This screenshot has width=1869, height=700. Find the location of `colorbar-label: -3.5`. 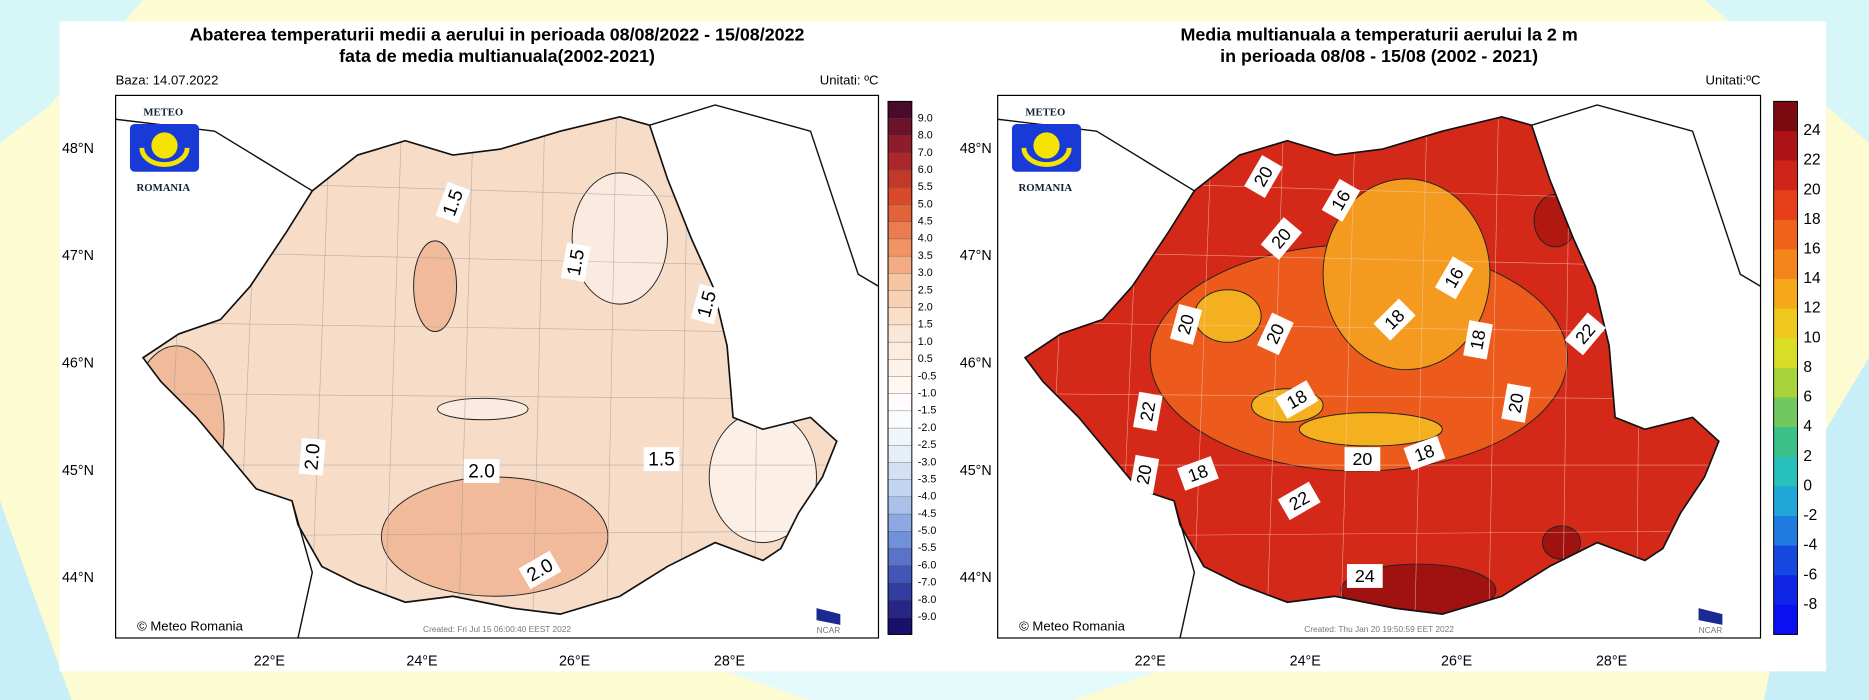

colorbar-label: -3.5 is located at coordinates (927, 479).